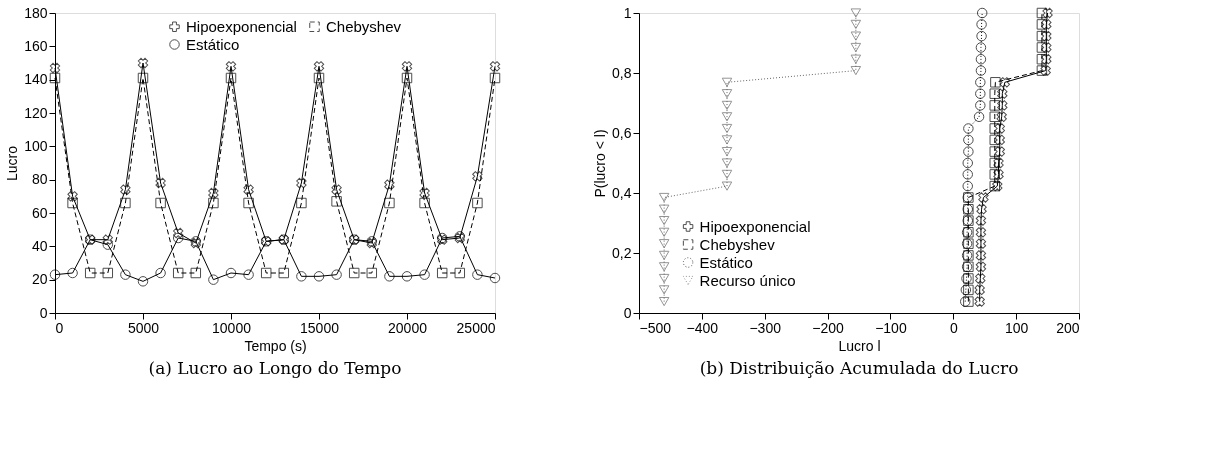  What do you see at coordinates (859, 345) in the screenshot?
I see `x-axis-title: Lucro l` at bounding box center [859, 345].